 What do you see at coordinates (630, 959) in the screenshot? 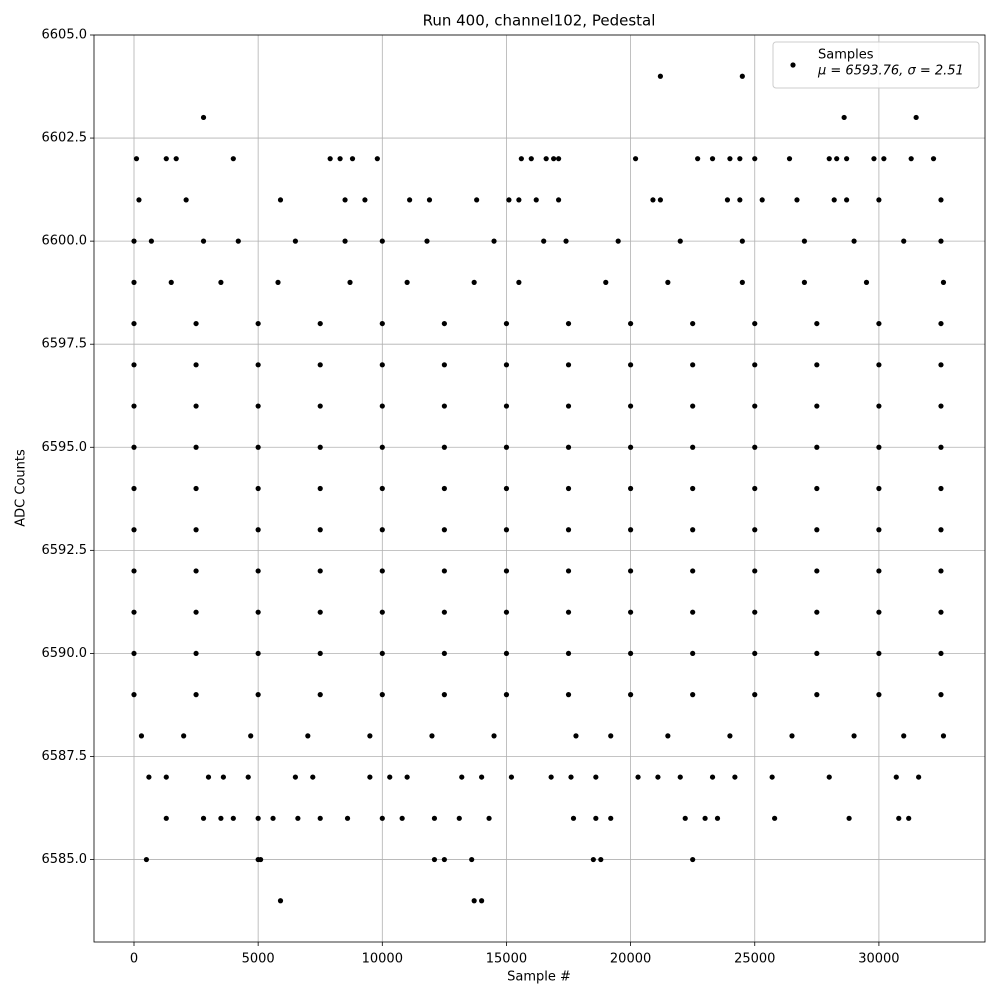
I see `x-tick-label: 20000` at bounding box center [630, 959].